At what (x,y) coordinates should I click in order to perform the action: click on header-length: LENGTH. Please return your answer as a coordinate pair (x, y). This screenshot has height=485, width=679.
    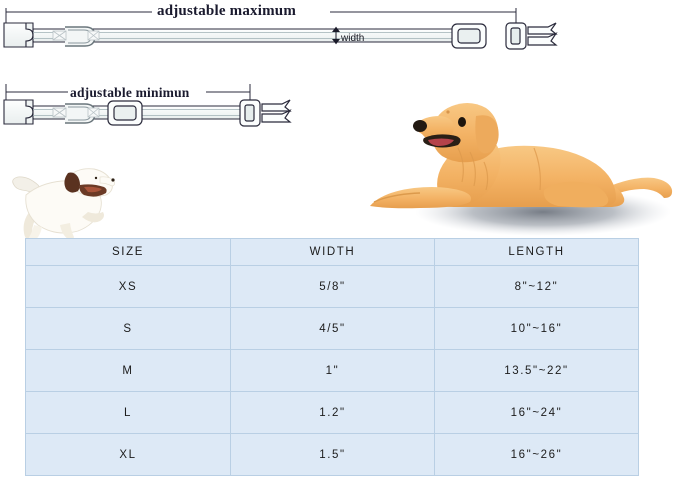
    Looking at the image, I should click on (536, 252).